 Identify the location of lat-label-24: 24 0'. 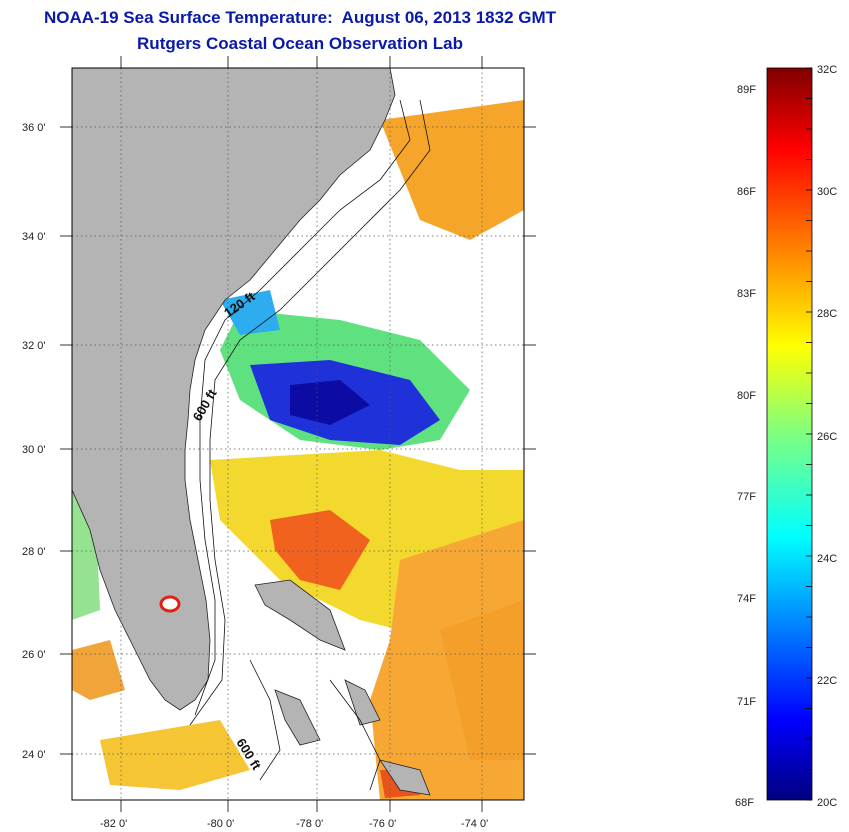
(34, 755).